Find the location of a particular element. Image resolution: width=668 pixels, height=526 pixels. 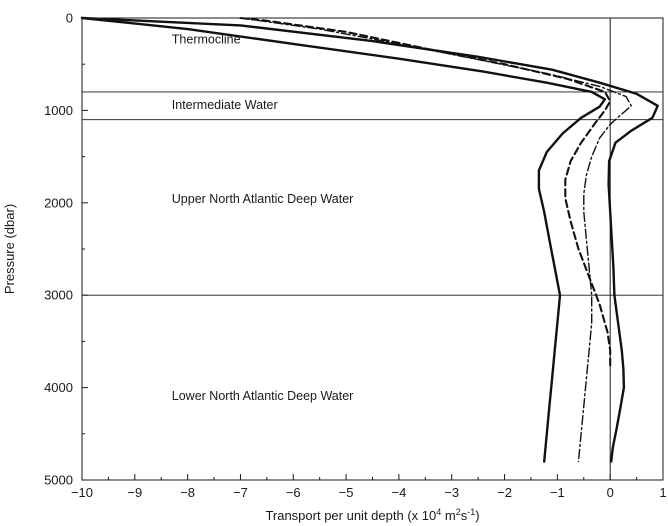

y-tick-label: 2000 is located at coordinates (58, 202).